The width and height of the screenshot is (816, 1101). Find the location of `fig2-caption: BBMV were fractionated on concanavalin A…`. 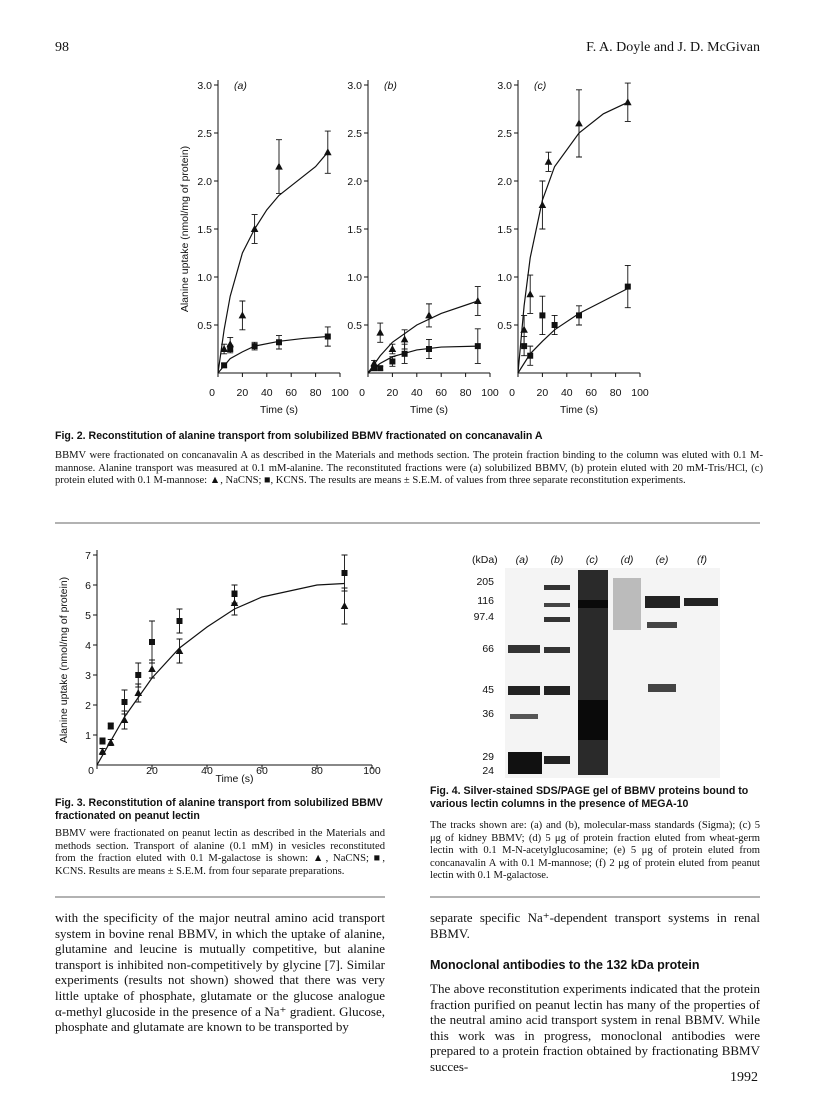

fig2-caption: BBMV were fractionated on concanavalin A… is located at coordinates (409, 468).